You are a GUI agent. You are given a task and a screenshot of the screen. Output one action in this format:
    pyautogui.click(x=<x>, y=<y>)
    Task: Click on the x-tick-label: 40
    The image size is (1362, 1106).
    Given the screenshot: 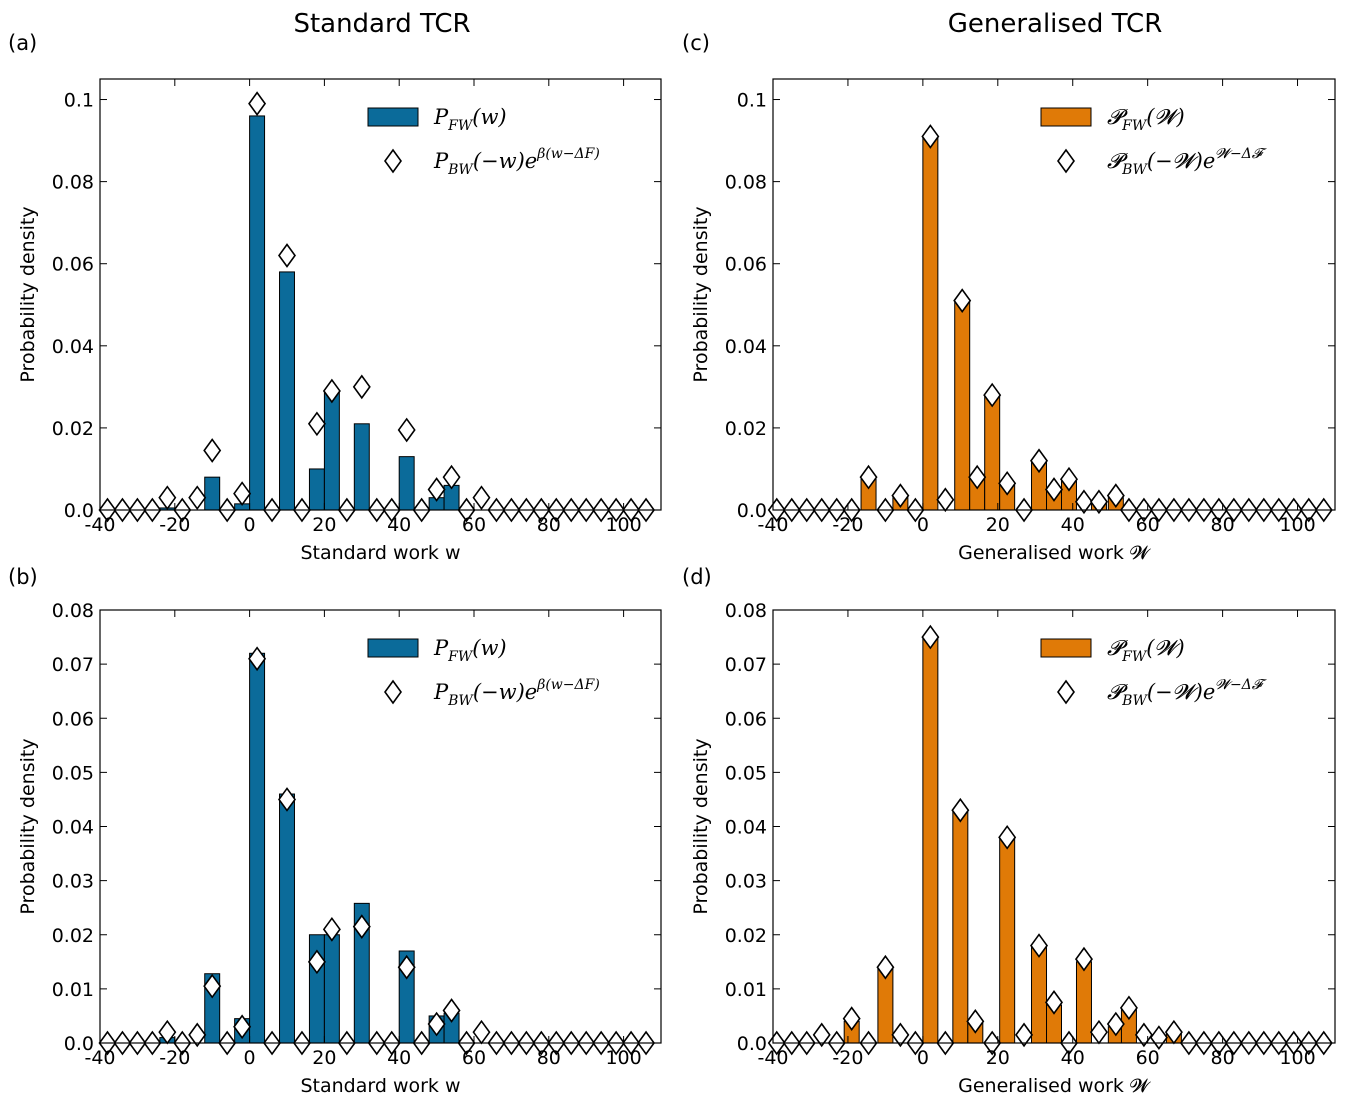 What is the action you would take?
    pyautogui.click(x=399, y=1058)
    